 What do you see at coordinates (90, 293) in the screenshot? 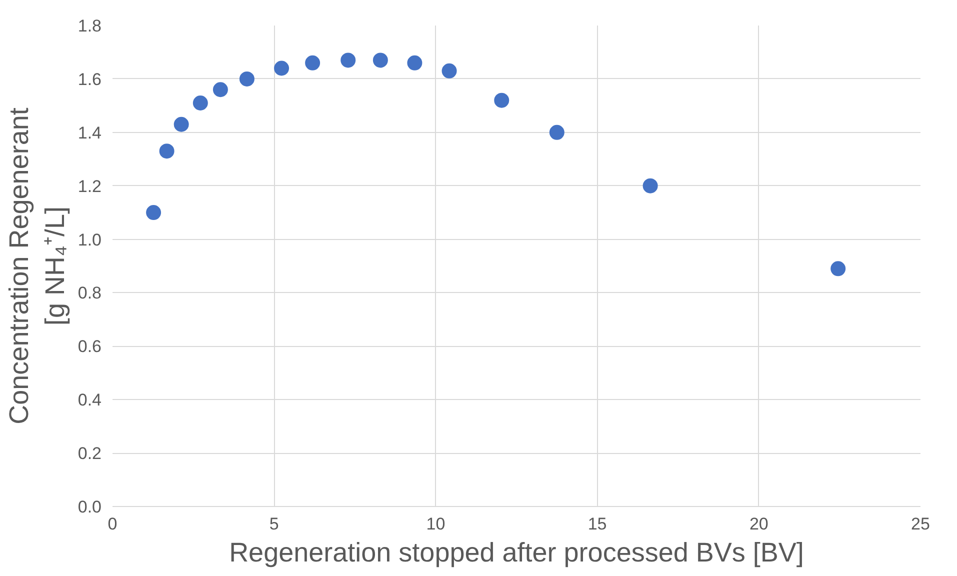
I see `y-tick-label: 0.8` at bounding box center [90, 293].